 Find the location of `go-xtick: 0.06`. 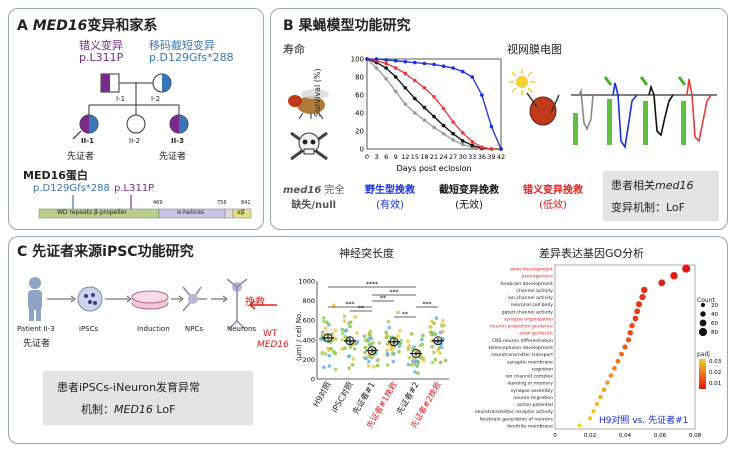

go-xtick: 0.06 is located at coordinates (660, 436).